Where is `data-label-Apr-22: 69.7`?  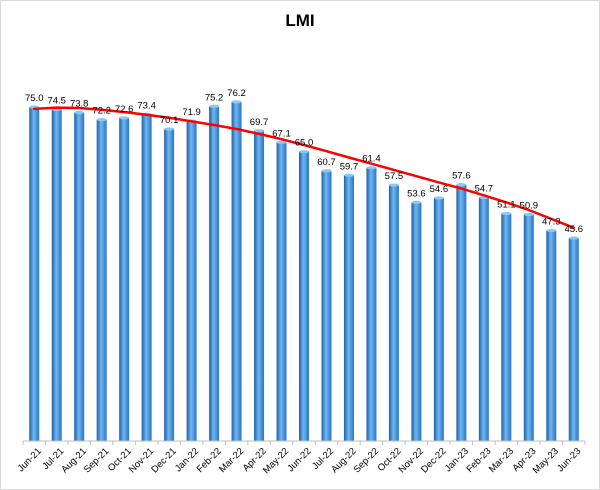
data-label-Apr-22: 69.7 is located at coordinates (259, 122).